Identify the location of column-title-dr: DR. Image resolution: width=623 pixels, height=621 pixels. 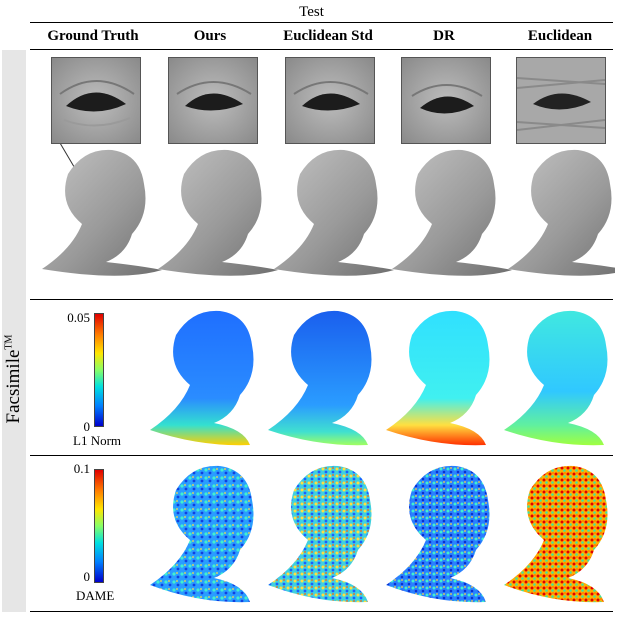
(444, 36).